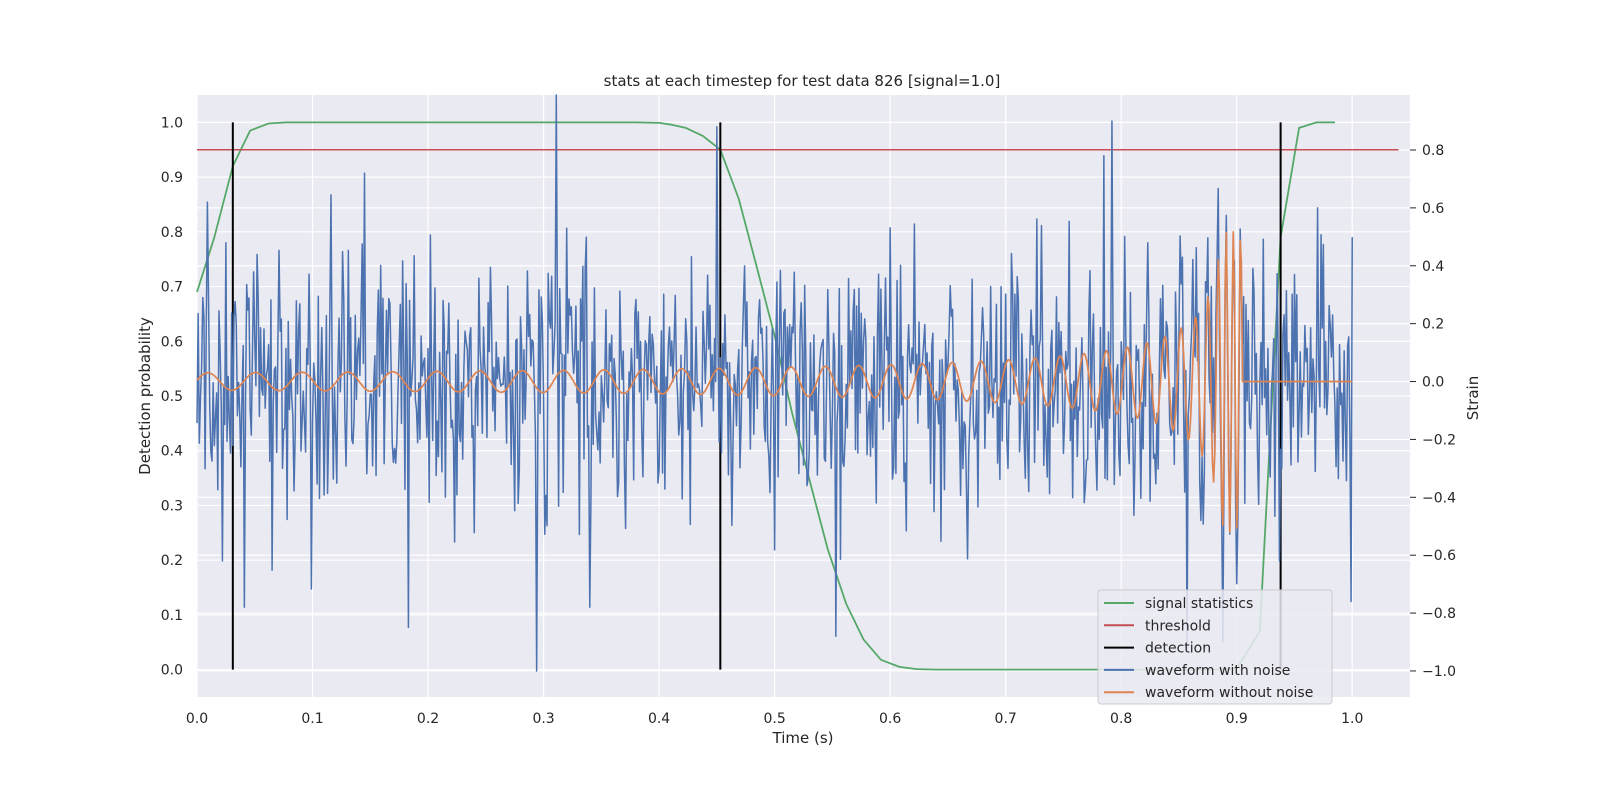 The image size is (1600, 800). What do you see at coordinates (428, 719) in the screenshot?
I see `x-tick-label: 0.2` at bounding box center [428, 719].